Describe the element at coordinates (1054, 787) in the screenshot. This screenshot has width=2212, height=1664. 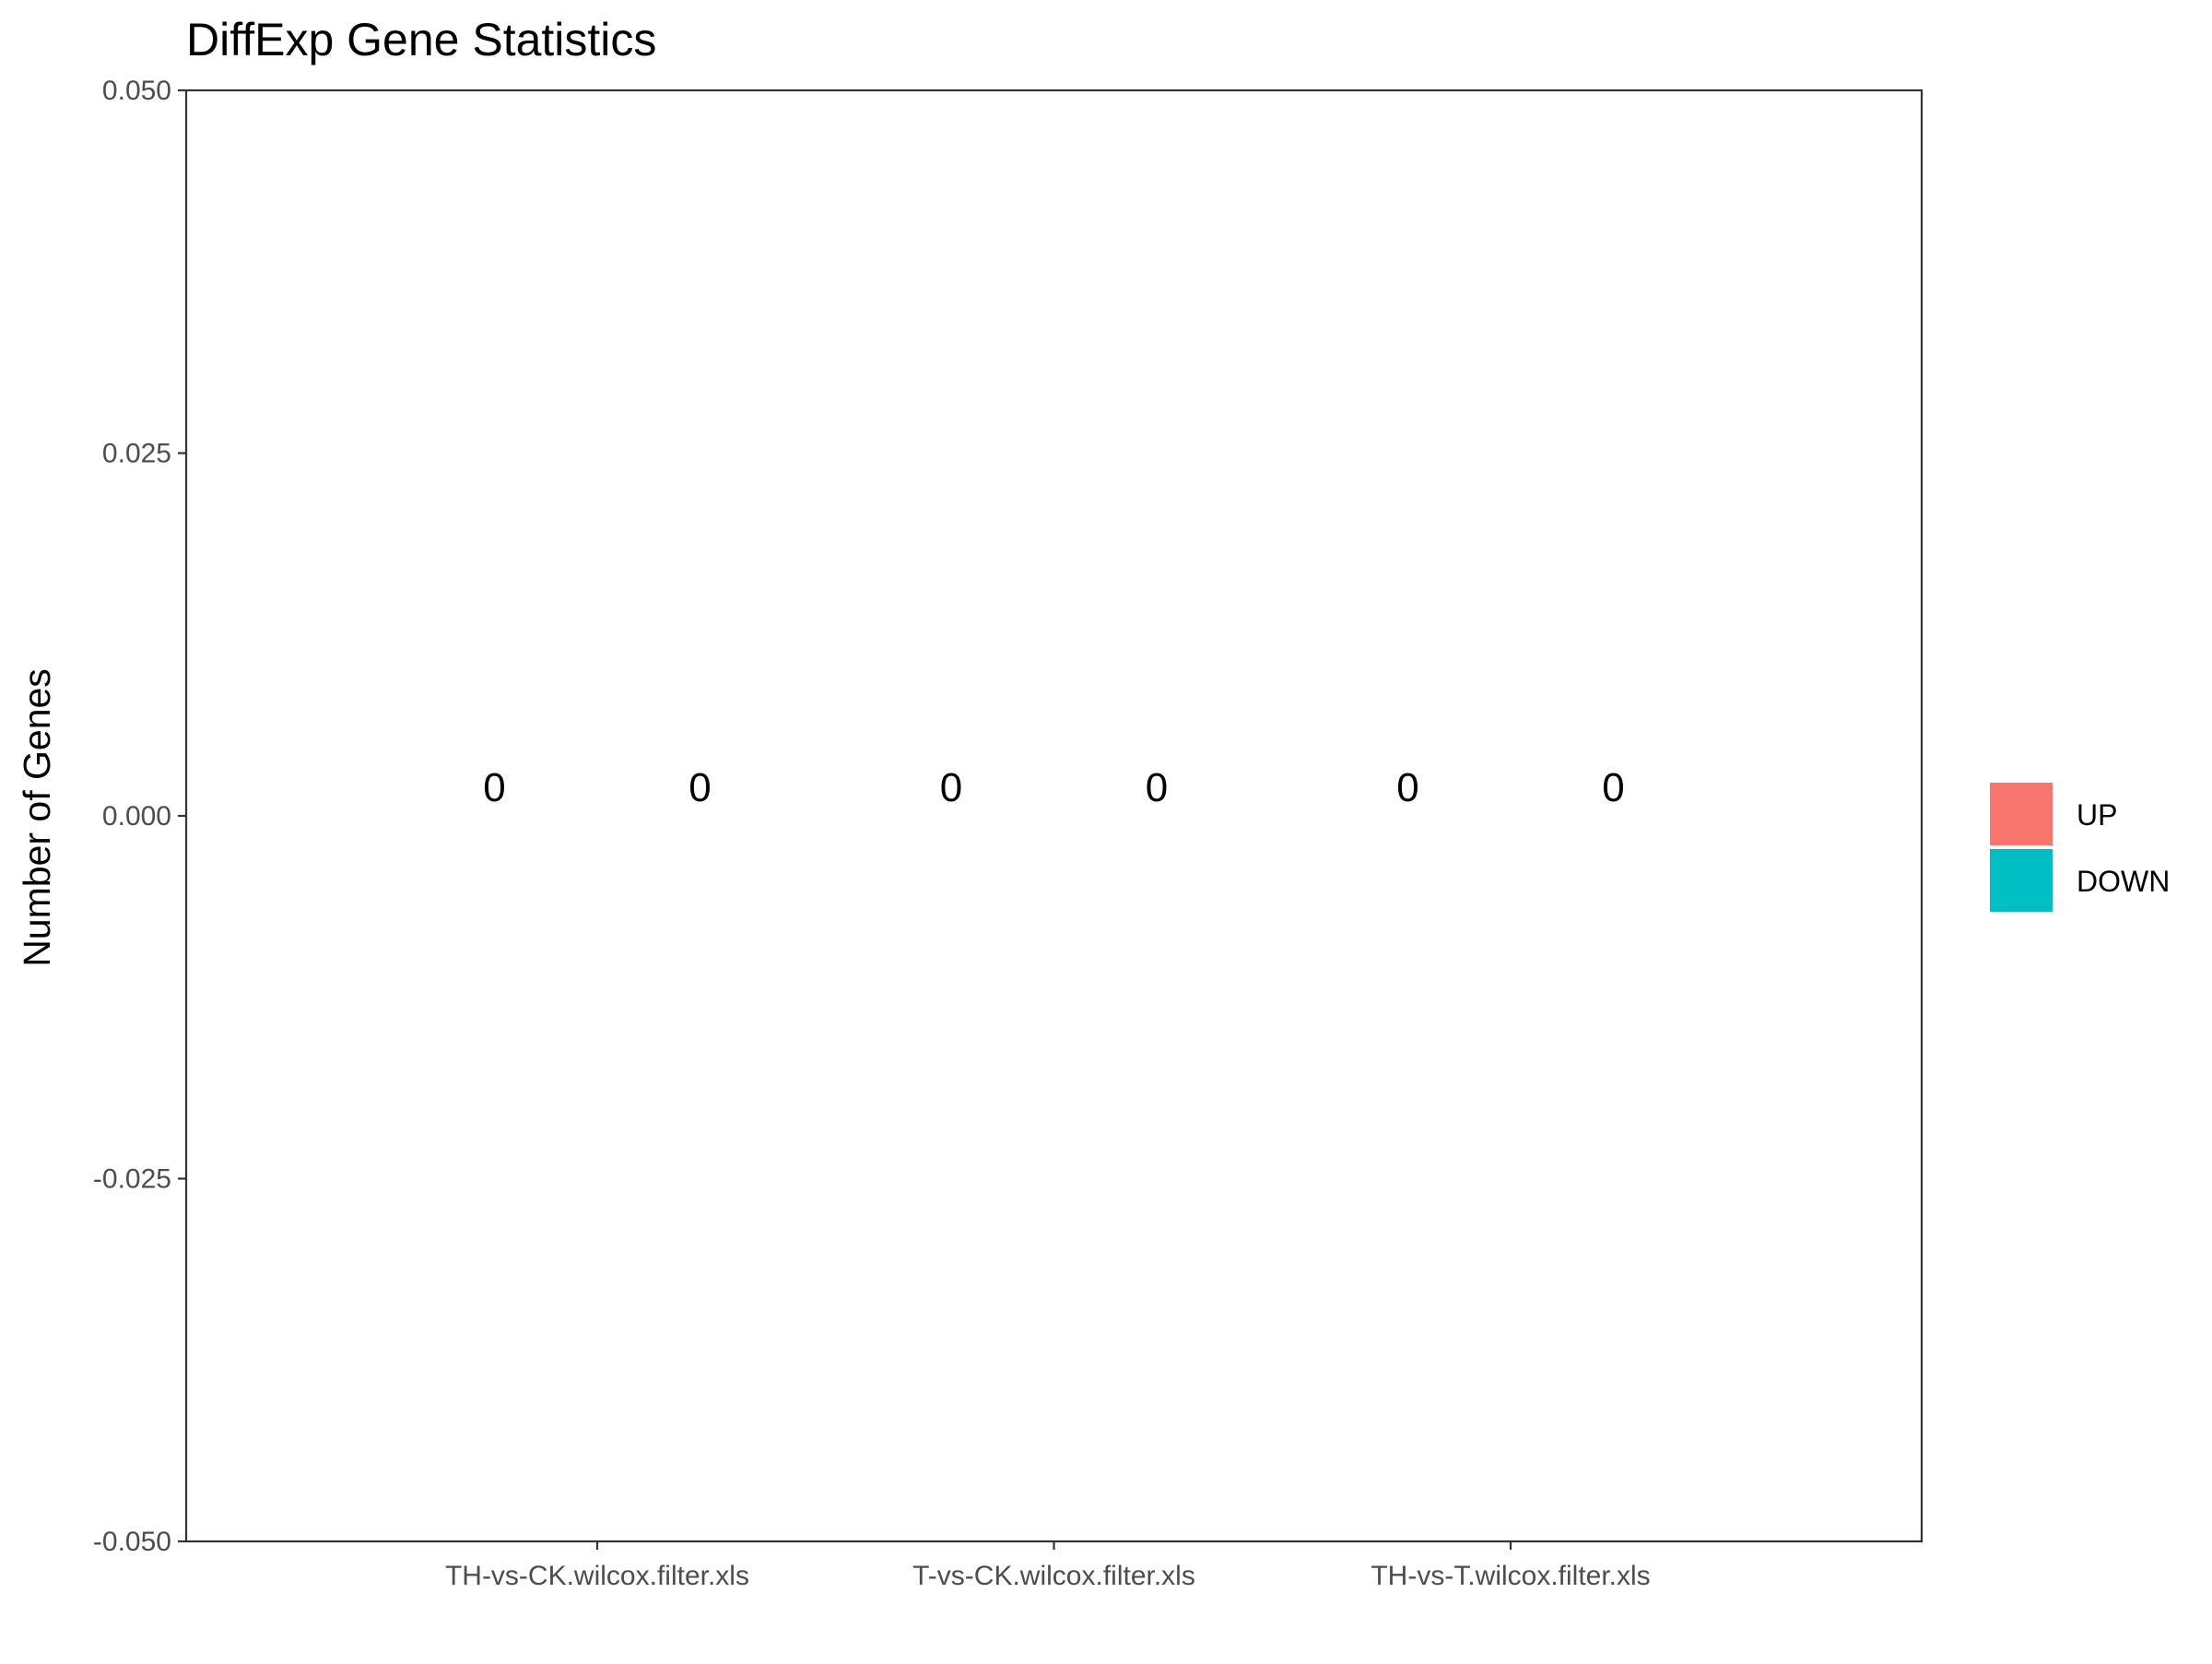
I see `data-labels: 0 0 0 0 0 0` at that location.